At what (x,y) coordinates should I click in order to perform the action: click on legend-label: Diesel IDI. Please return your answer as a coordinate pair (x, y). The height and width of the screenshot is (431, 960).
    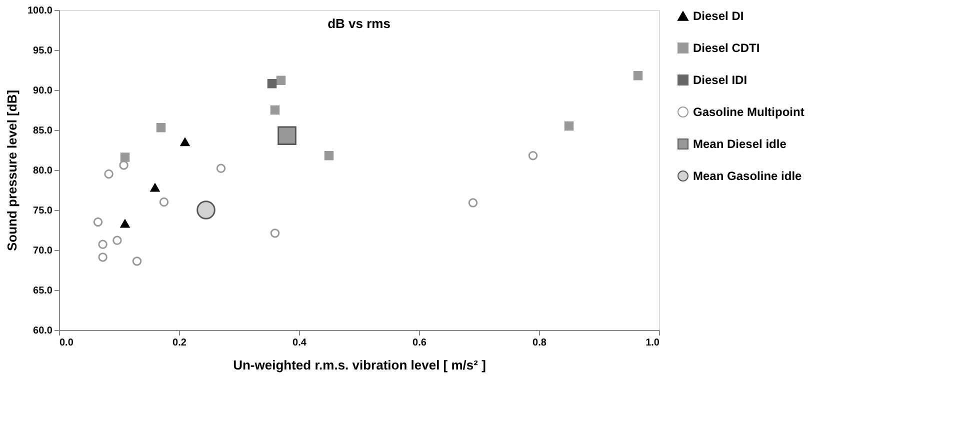
    Looking at the image, I should click on (720, 80).